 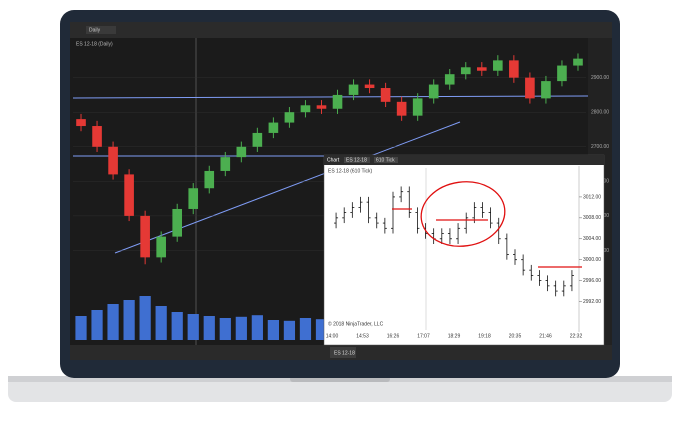 I want to click on inner-chart-title: ES 12-18 (610 Tick), so click(x=350, y=171).